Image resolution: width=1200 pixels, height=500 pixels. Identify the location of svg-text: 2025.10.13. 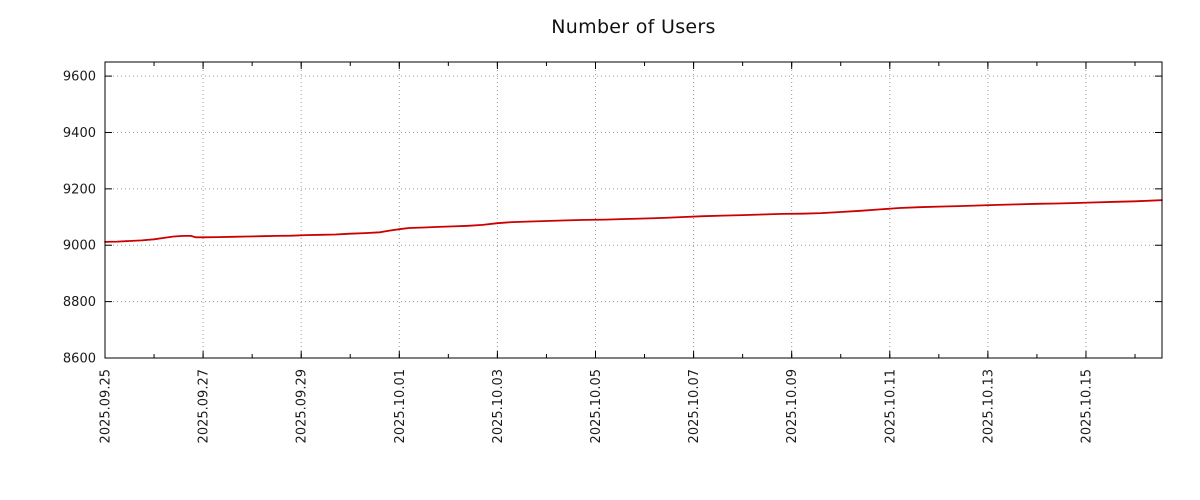
(988, 406).